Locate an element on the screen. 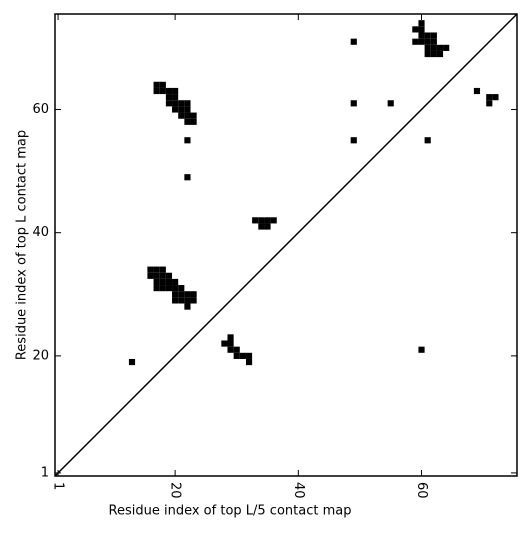 The image size is (531, 535). x-tick-label: 1 is located at coordinates (58, 486).